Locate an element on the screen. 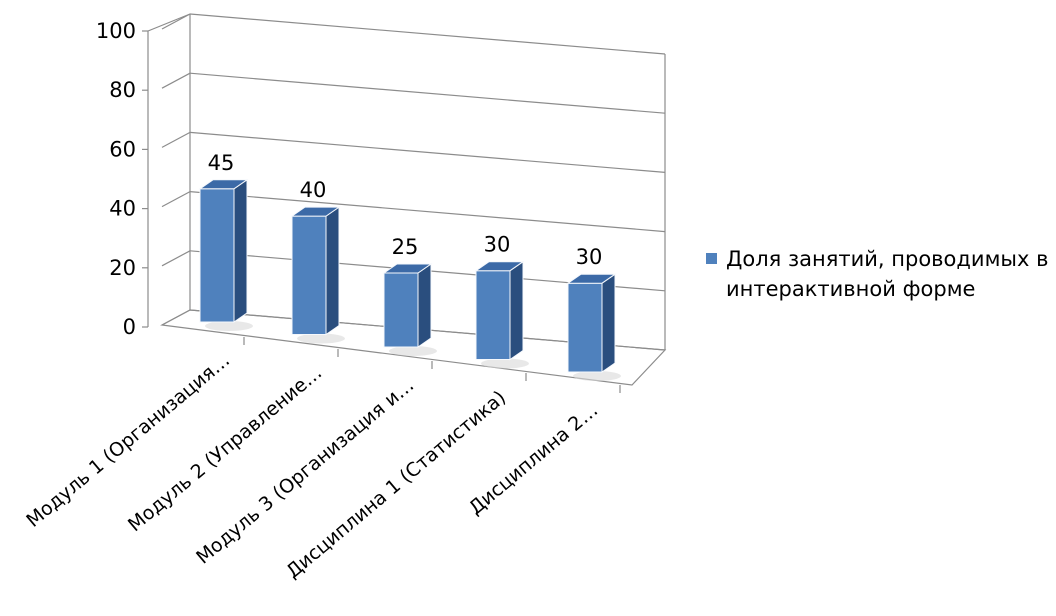 This screenshot has height=616, width=1056. floor is located at coordinates (413, 347).